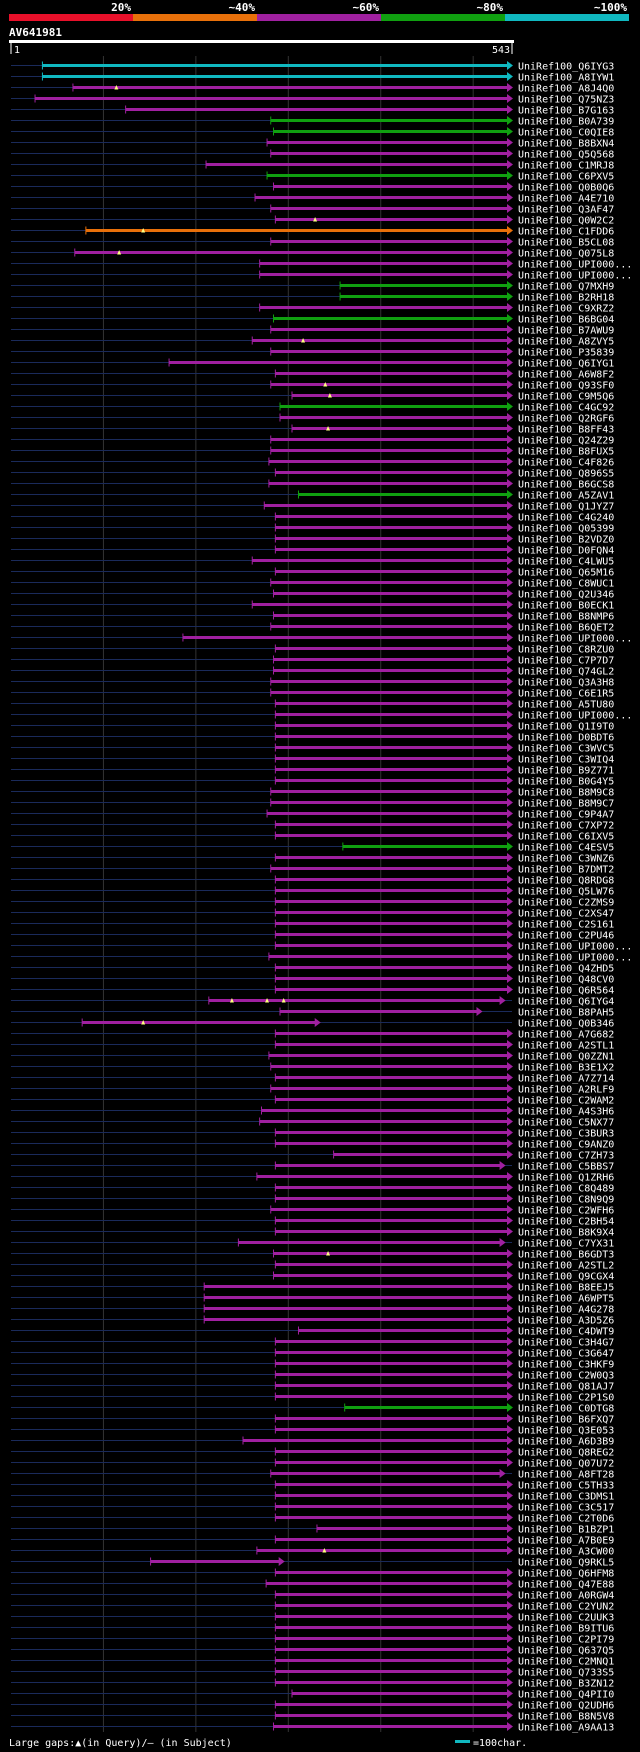 This screenshot has height=1752, width=640. Describe the element at coordinates (566, 408) in the screenshot. I see `hit-label: UniRef100_C4GC92` at that location.